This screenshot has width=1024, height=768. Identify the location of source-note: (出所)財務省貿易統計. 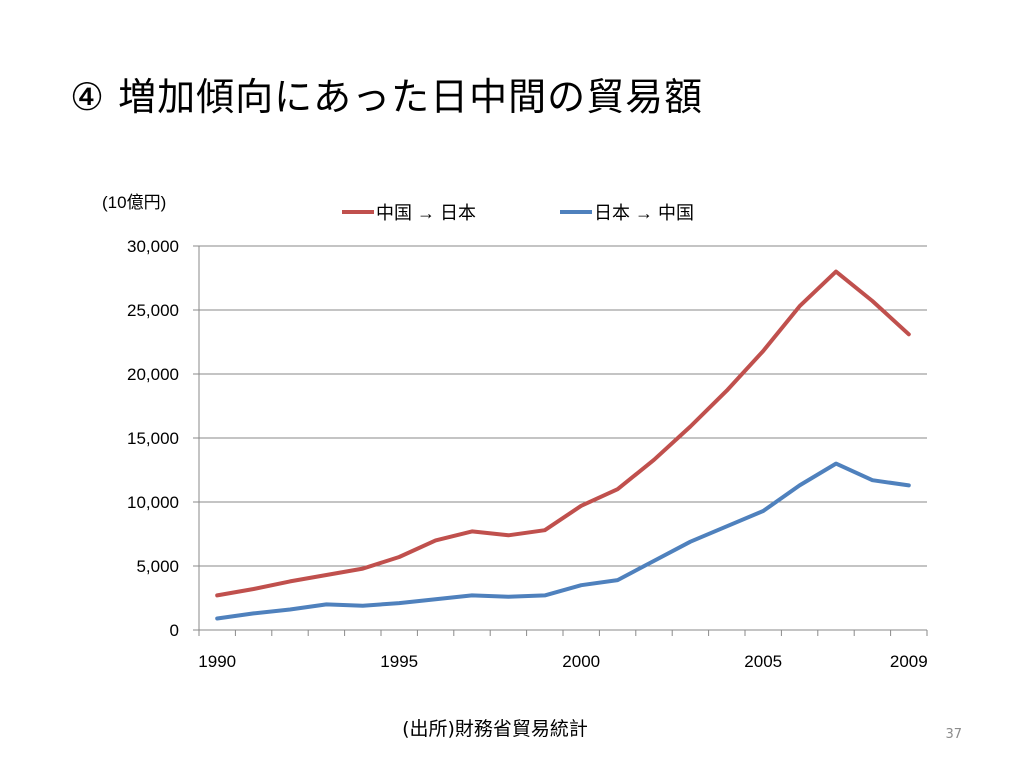
(495, 729).